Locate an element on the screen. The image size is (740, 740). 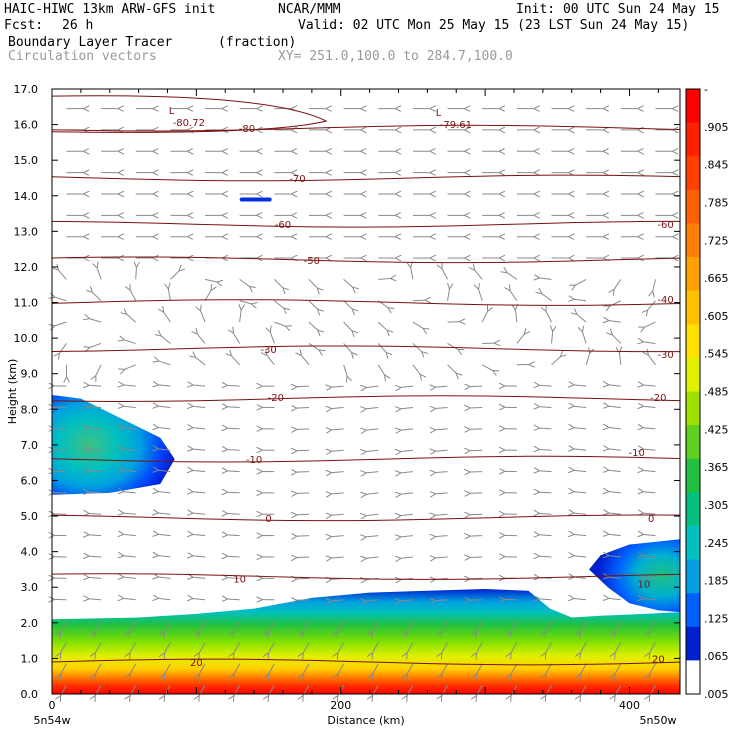
colorbar-label: .845 is located at coordinates (716, 165).